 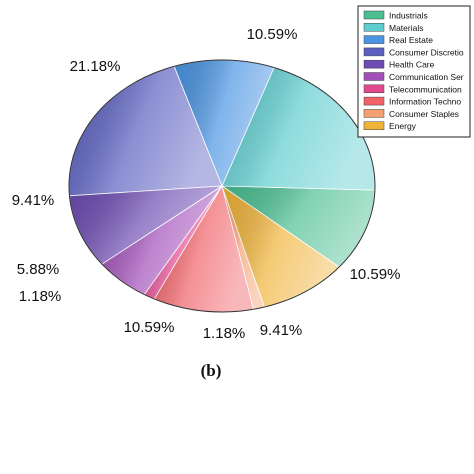 What do you see at coordinates (425, 89) in the screenshot?
I see `legend-label: Telecommunication` at bounding box center [425, 89].